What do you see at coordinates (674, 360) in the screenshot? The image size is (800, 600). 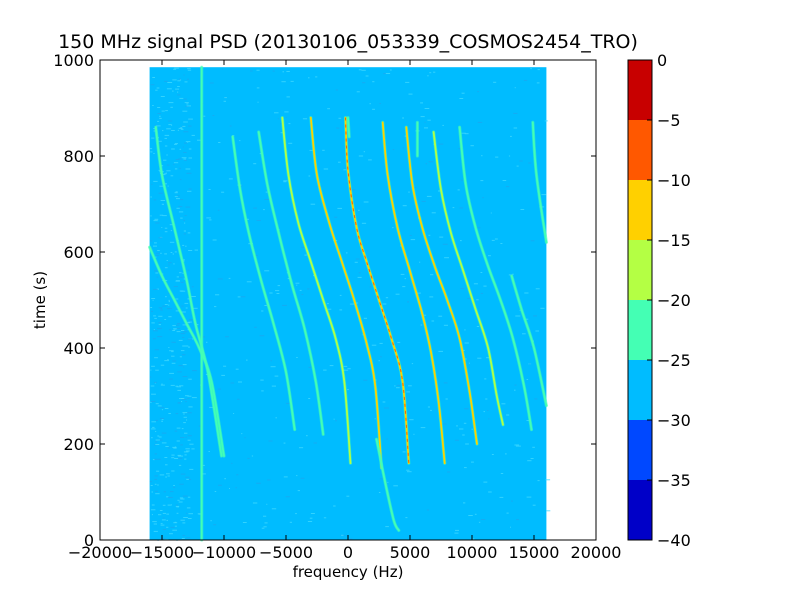 I see `colorbar-tick-label: −25` at bounding box center [674, 360].